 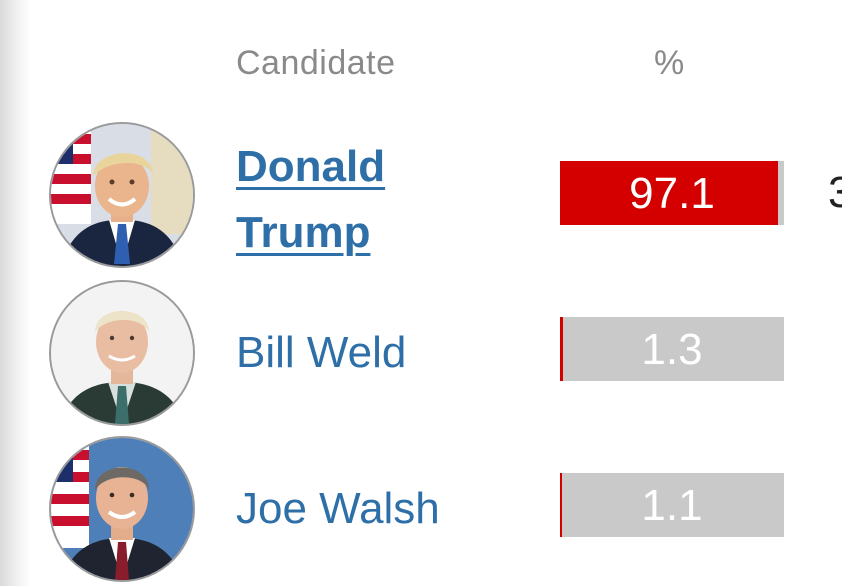 What do you see at coordinates (122, 195) in the screenshot?
I see `donald-trump-avatar` at bounding box center [122, 195].